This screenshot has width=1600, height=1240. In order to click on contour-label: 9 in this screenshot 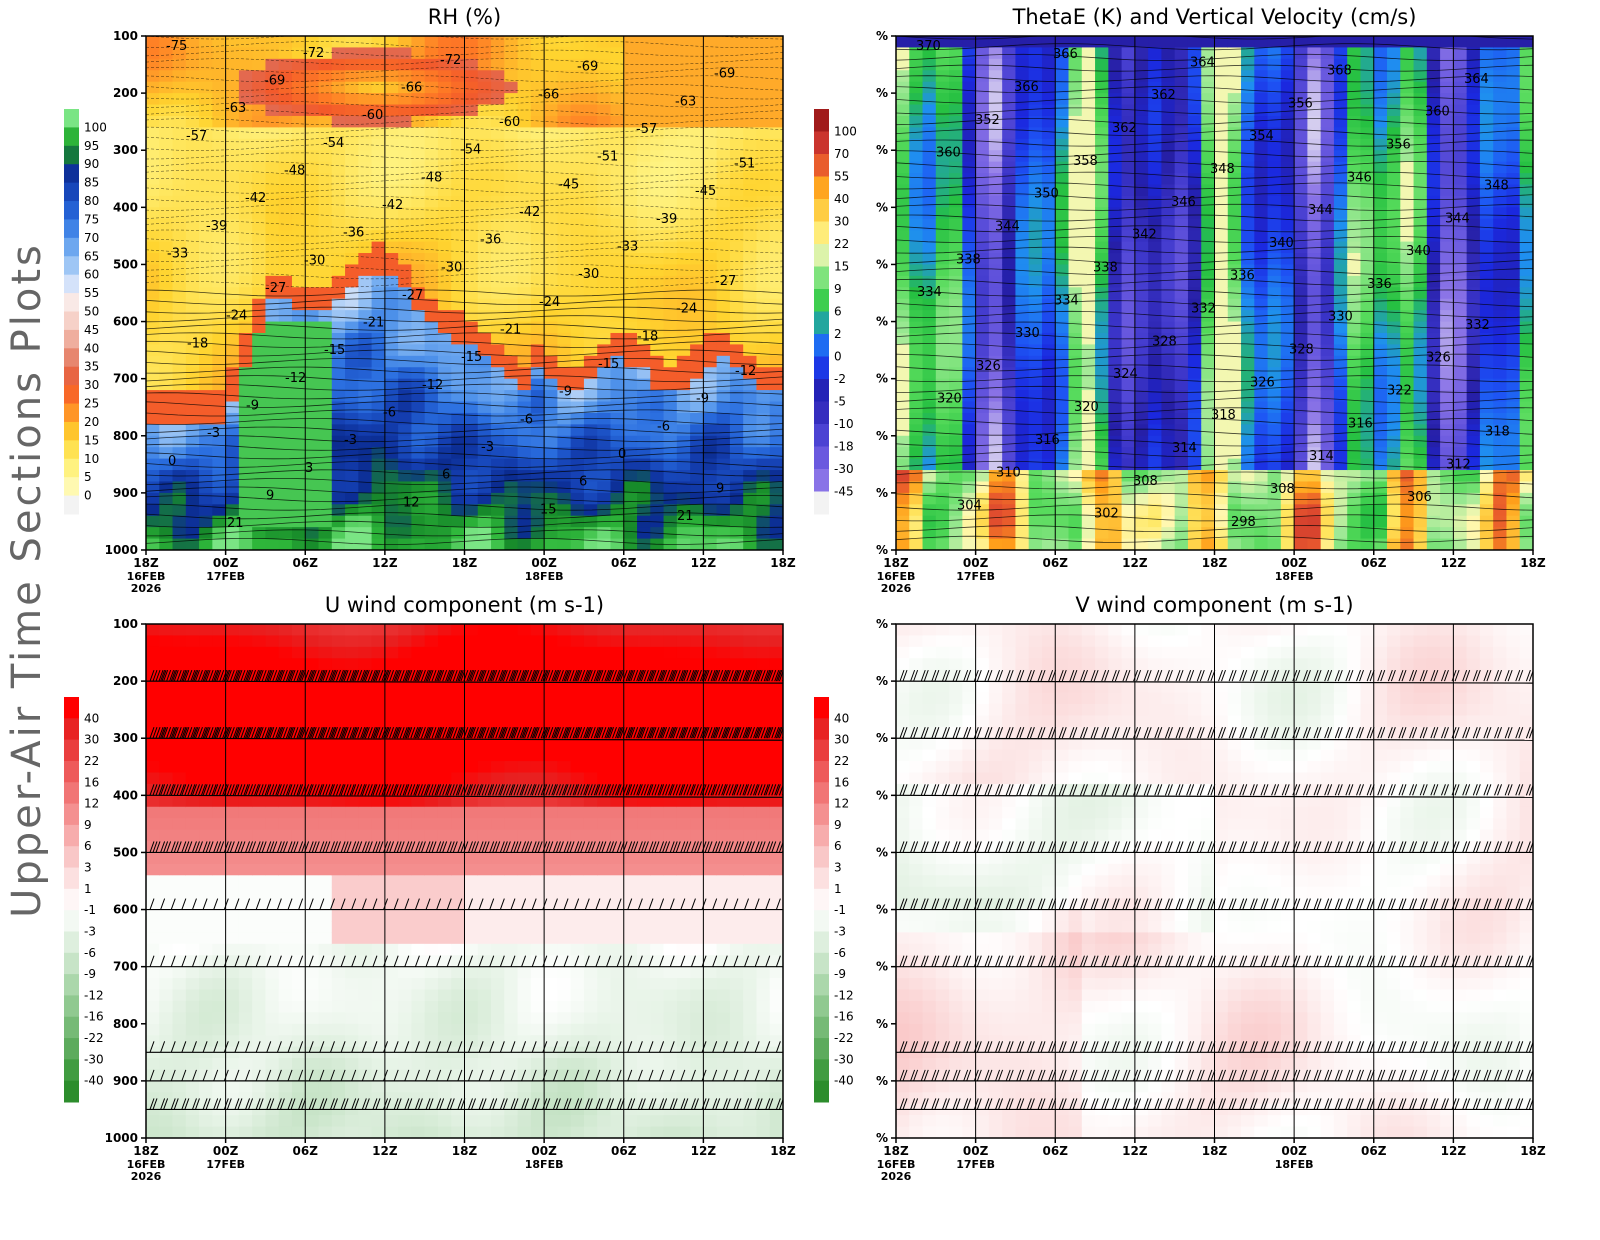, I will do `click(720, 489)`.